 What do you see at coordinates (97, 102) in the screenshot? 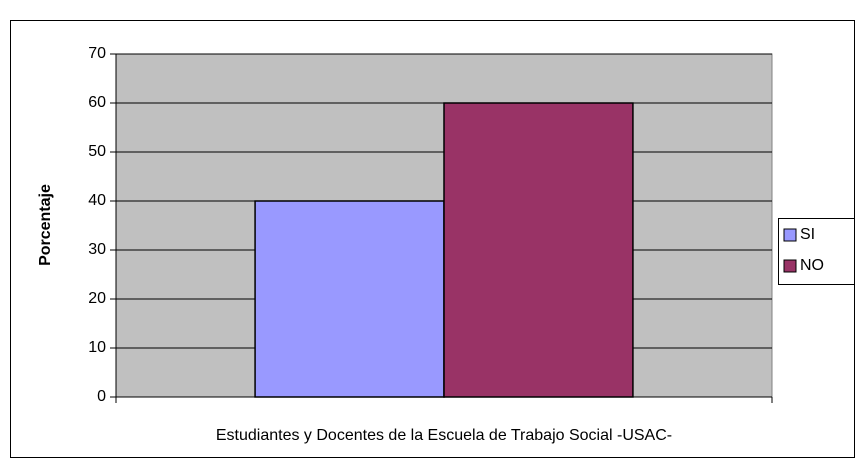
I see `y-tick-label: 60` at bounding box center [97, 102].